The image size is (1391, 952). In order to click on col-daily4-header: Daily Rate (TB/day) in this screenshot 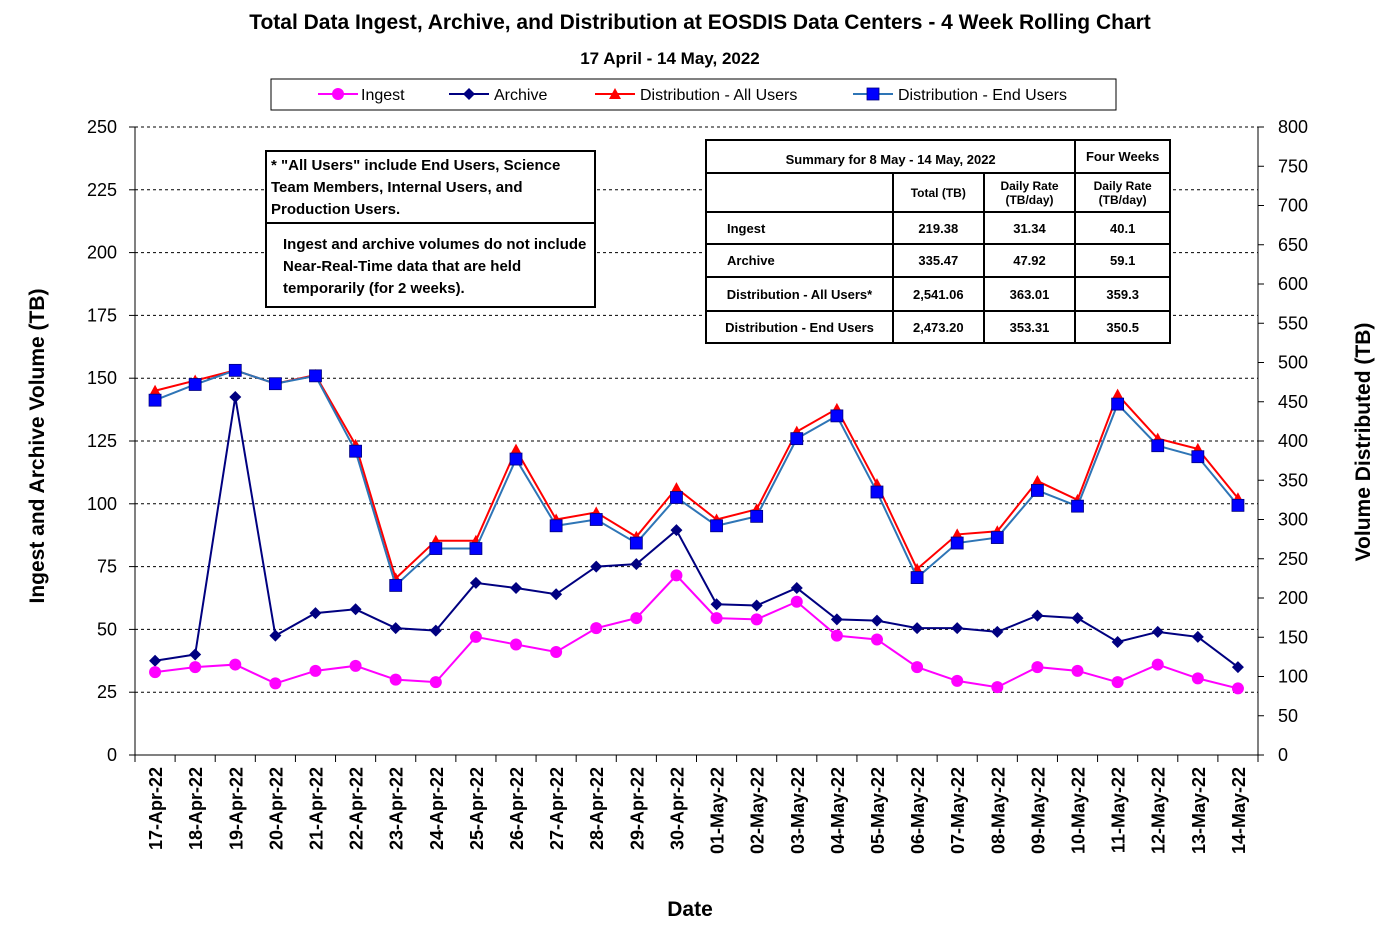, I will do `click(1122, 192)`.